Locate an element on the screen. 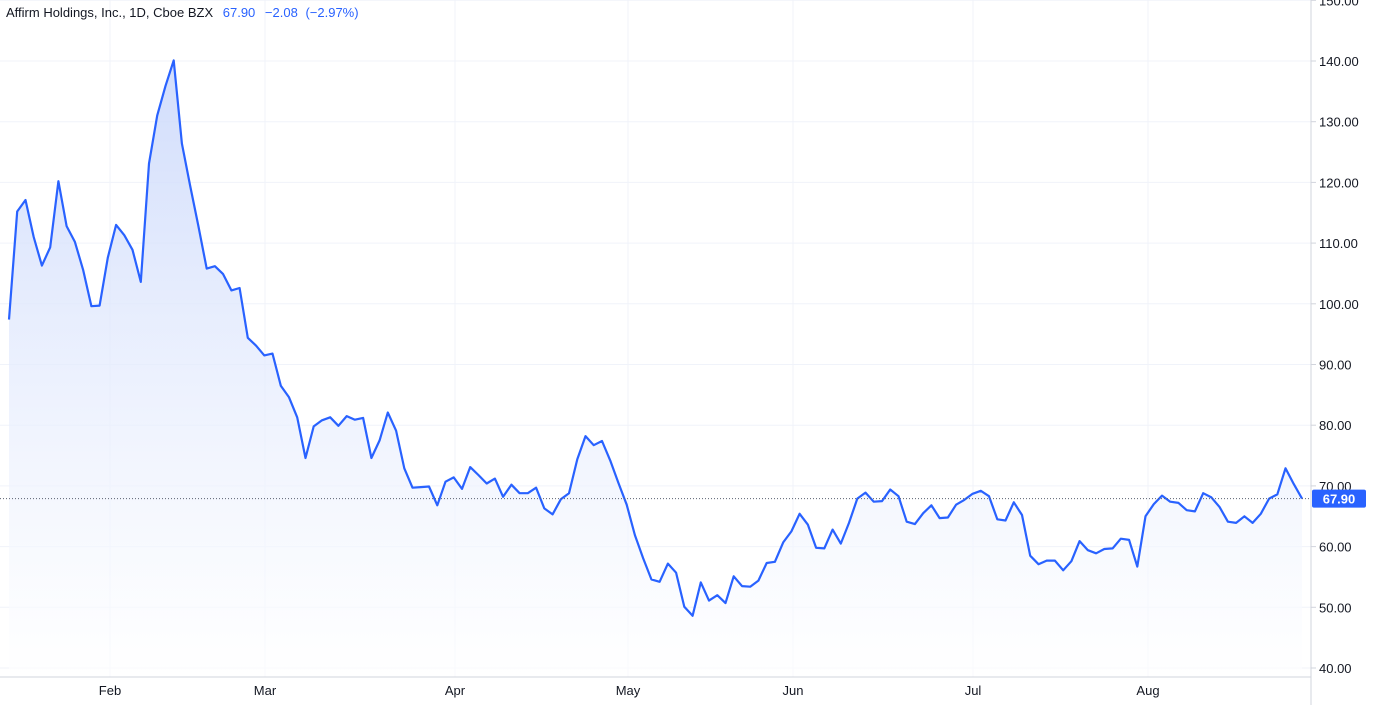  last-price-badge is located at coordinates (1339, 498).